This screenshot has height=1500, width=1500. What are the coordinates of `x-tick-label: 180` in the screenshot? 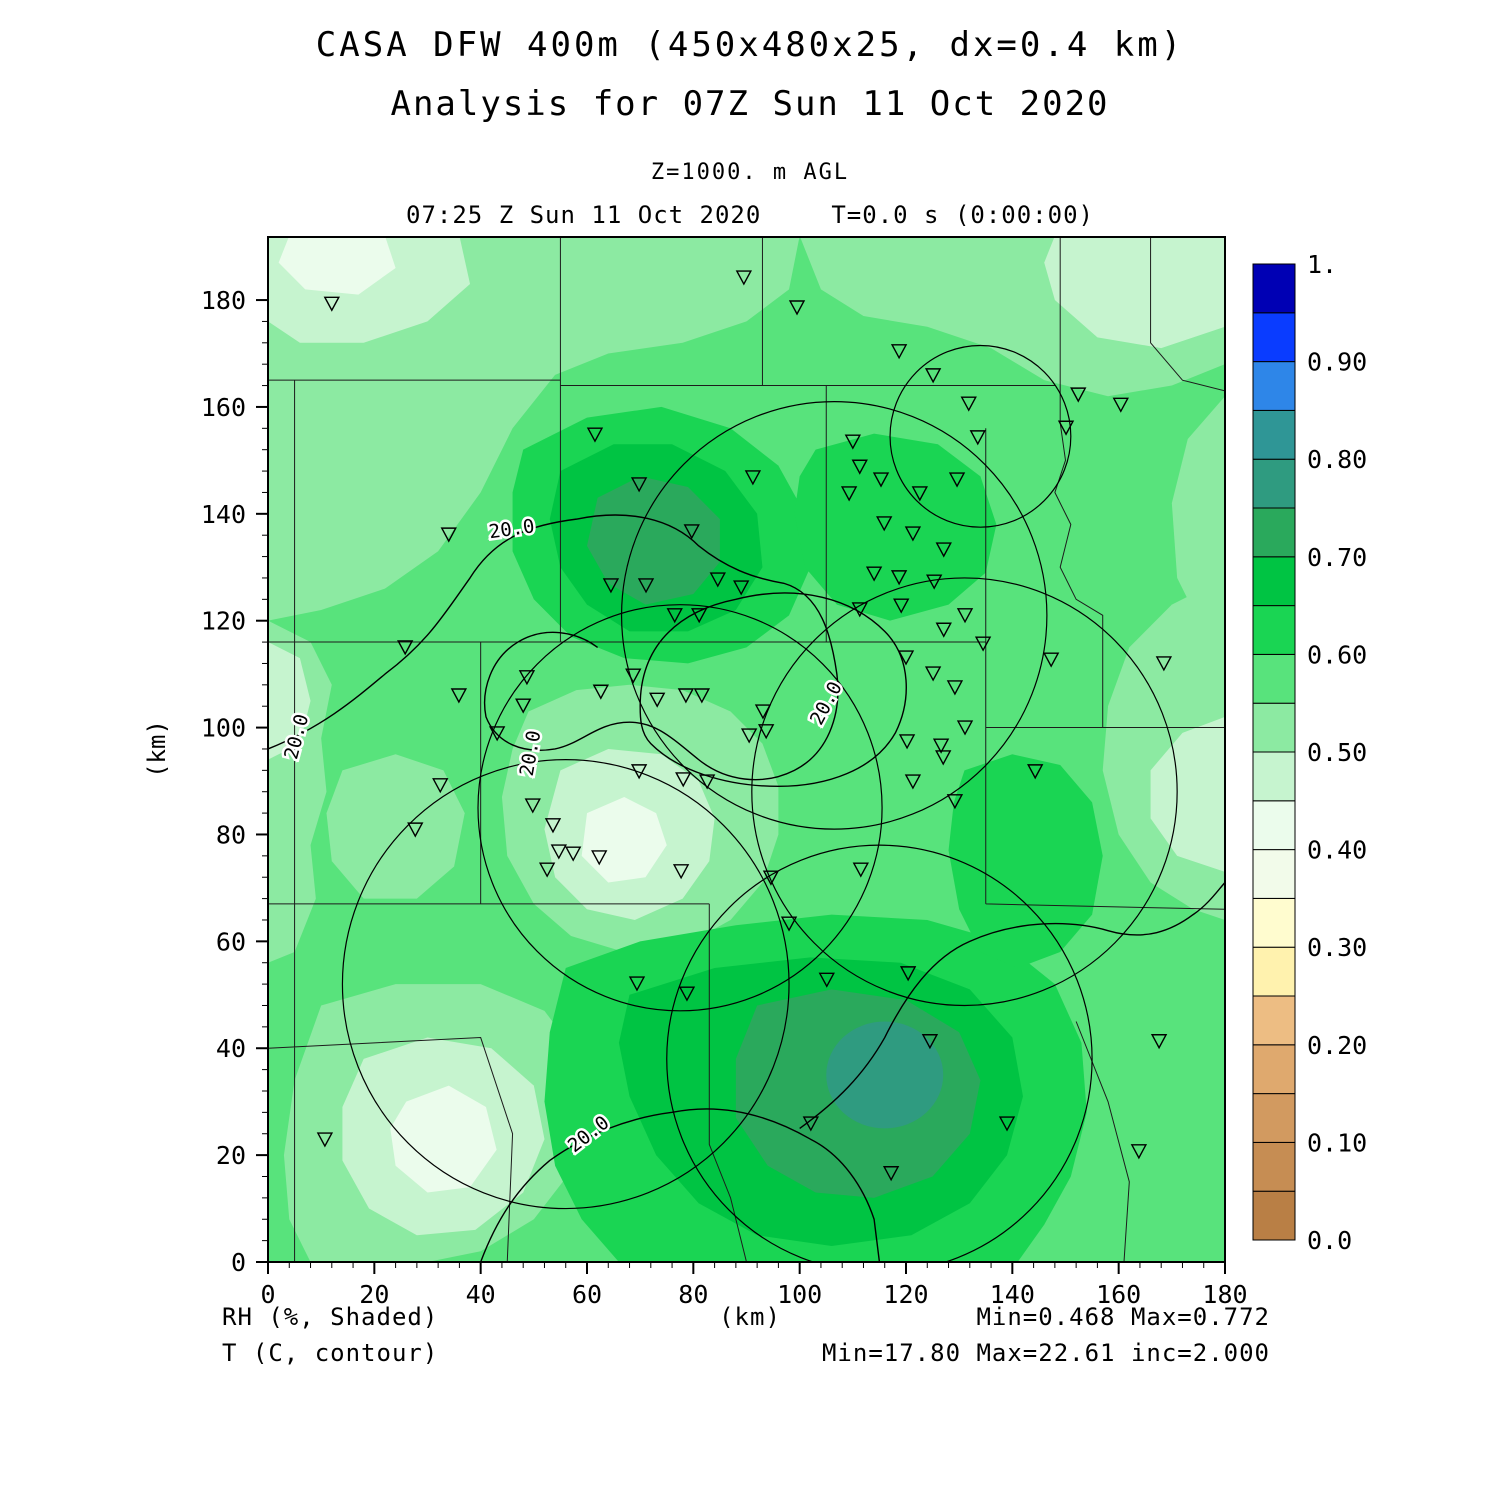 It's located at (1224, 1294).